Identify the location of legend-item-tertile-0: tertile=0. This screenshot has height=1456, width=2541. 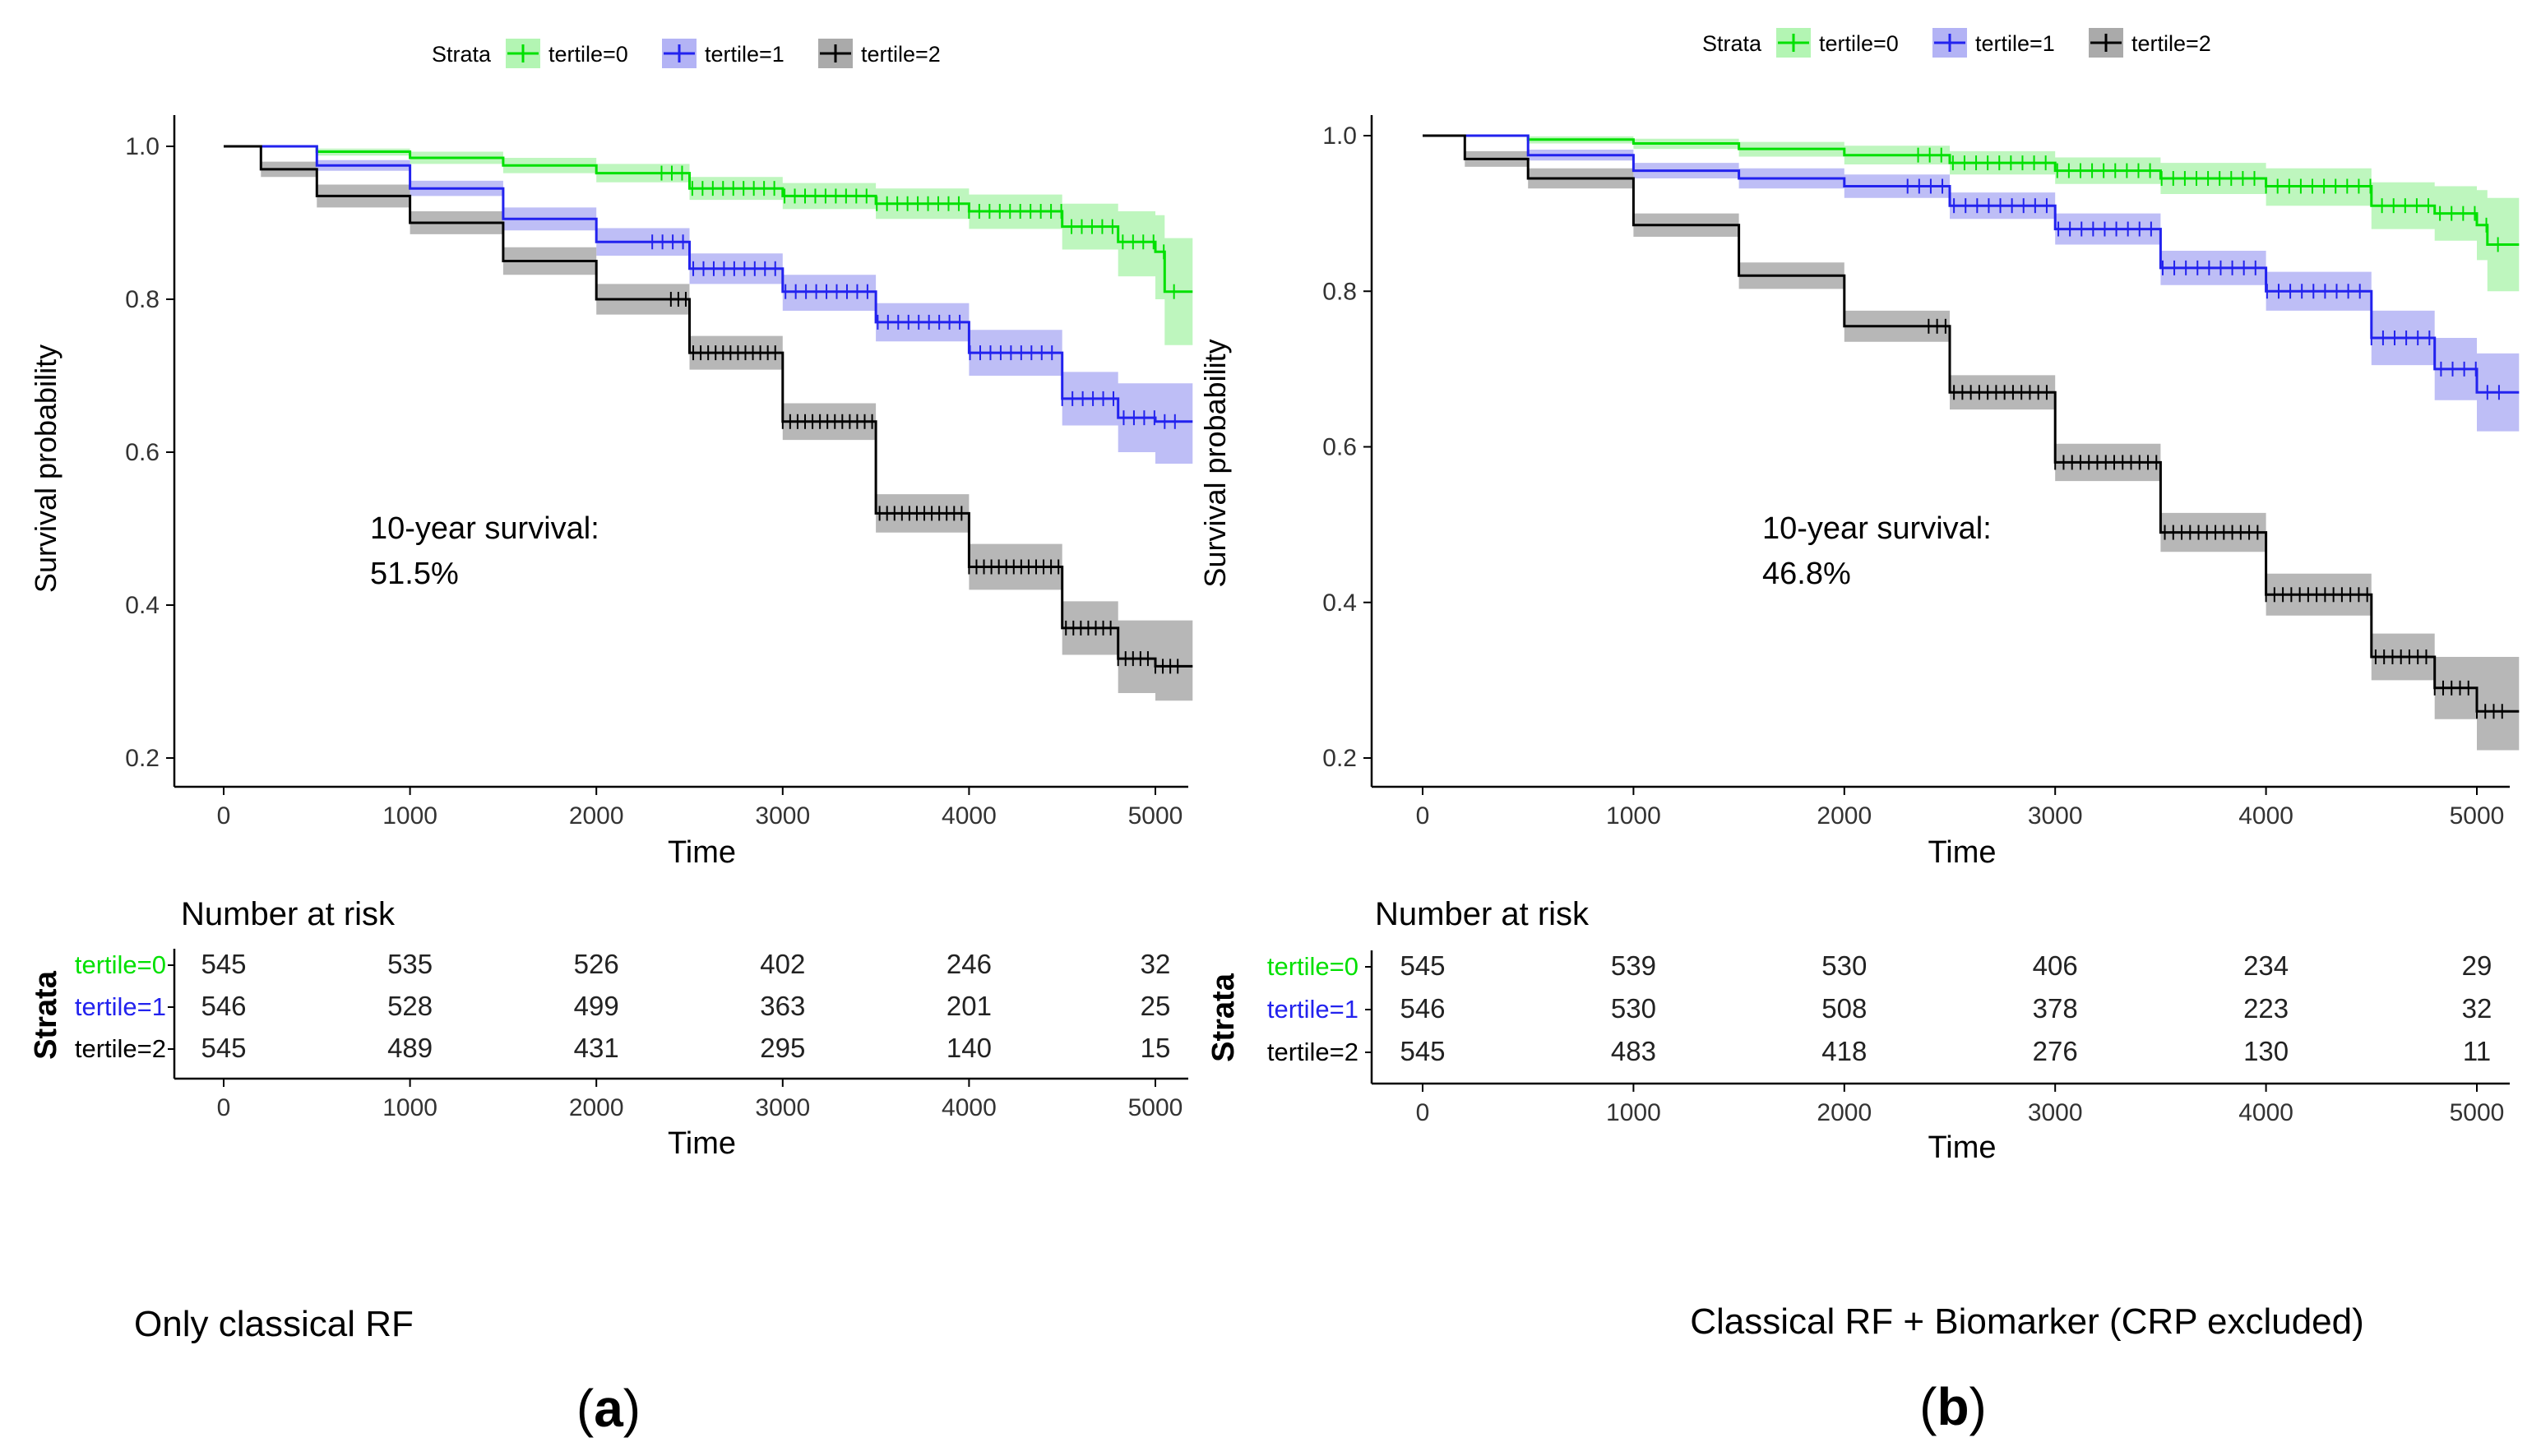
(1837, 43).